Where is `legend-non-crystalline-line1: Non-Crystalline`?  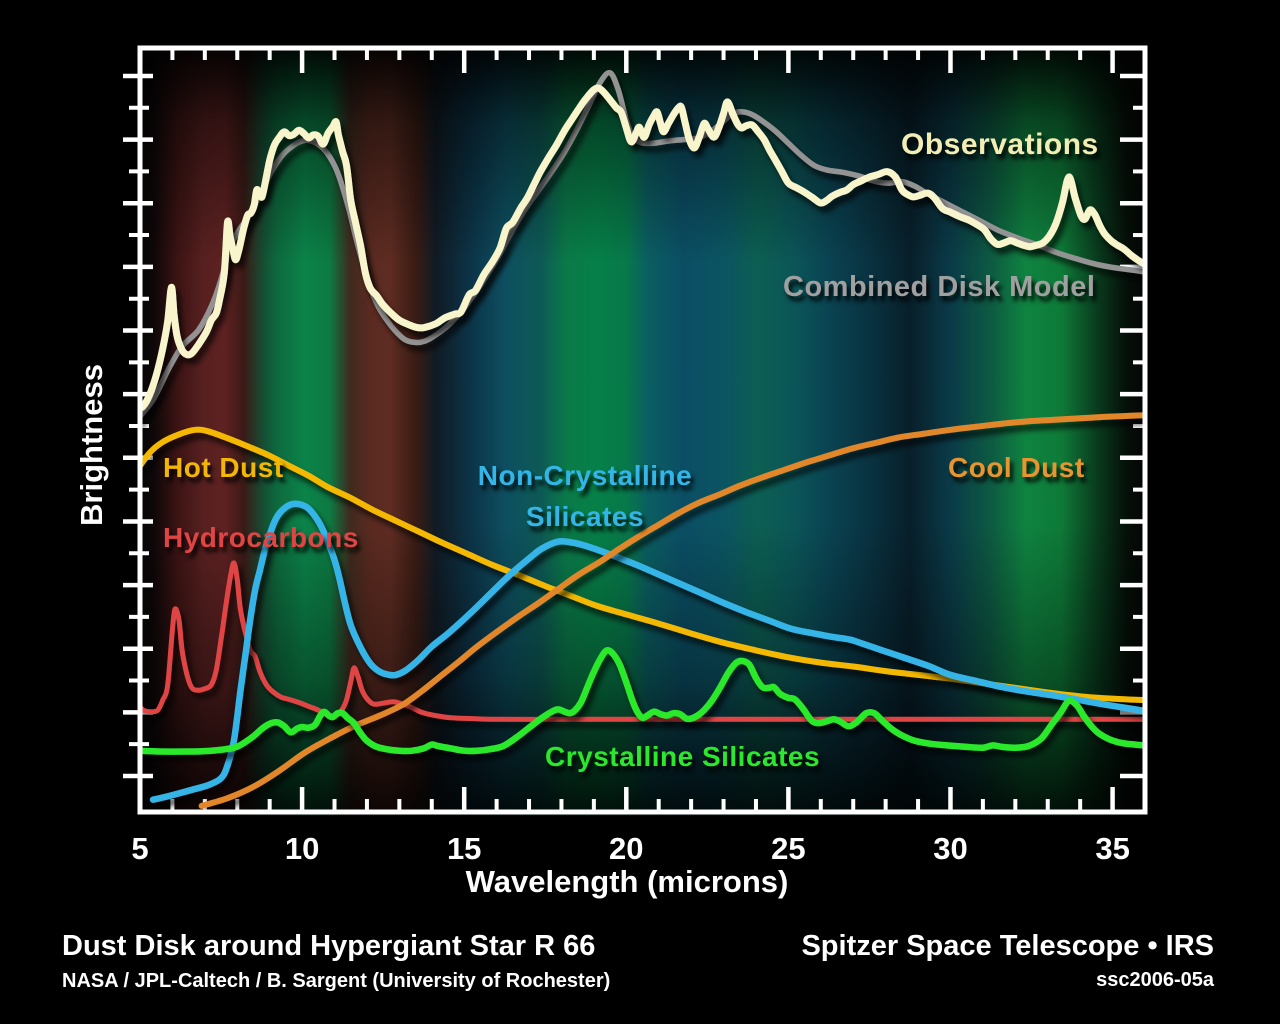
legend-non-crystalline-line1: Non-Crystalline is located at coordinates (585, 475).